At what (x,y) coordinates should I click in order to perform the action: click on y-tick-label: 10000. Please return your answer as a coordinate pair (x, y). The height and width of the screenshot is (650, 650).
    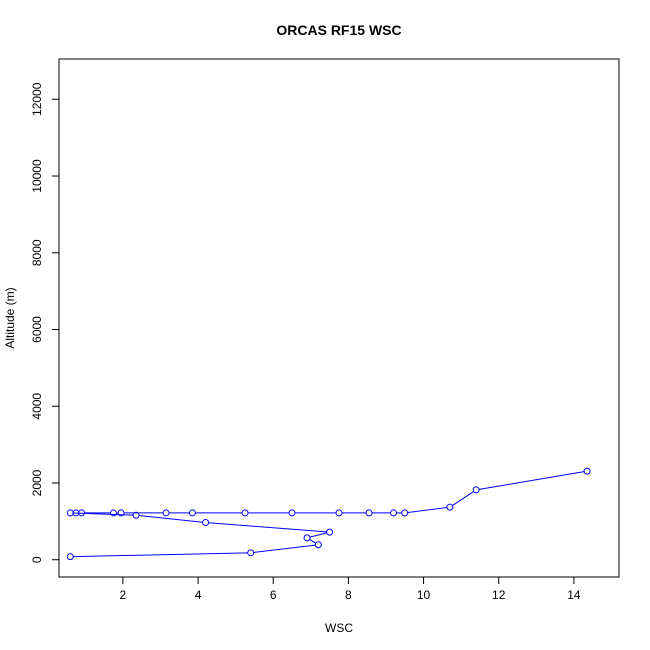
    Looking at the image, I should click on (37, 176).